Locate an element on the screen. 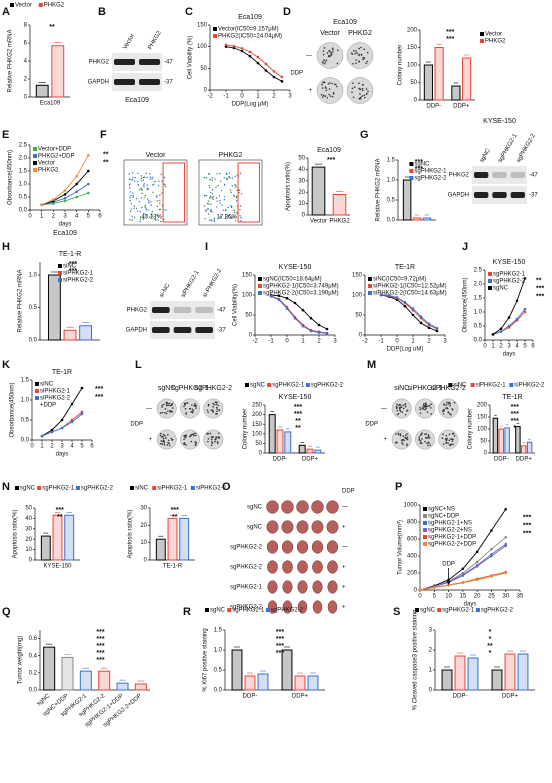  chart-caption: Eca109 is located at coordinates (65, 233).